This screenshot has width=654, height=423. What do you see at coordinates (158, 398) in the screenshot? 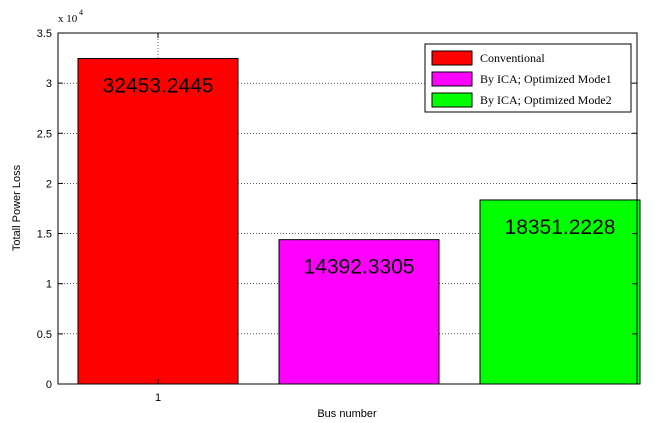
I see `x-tick-label: 1` at bounding box center [158, 398].